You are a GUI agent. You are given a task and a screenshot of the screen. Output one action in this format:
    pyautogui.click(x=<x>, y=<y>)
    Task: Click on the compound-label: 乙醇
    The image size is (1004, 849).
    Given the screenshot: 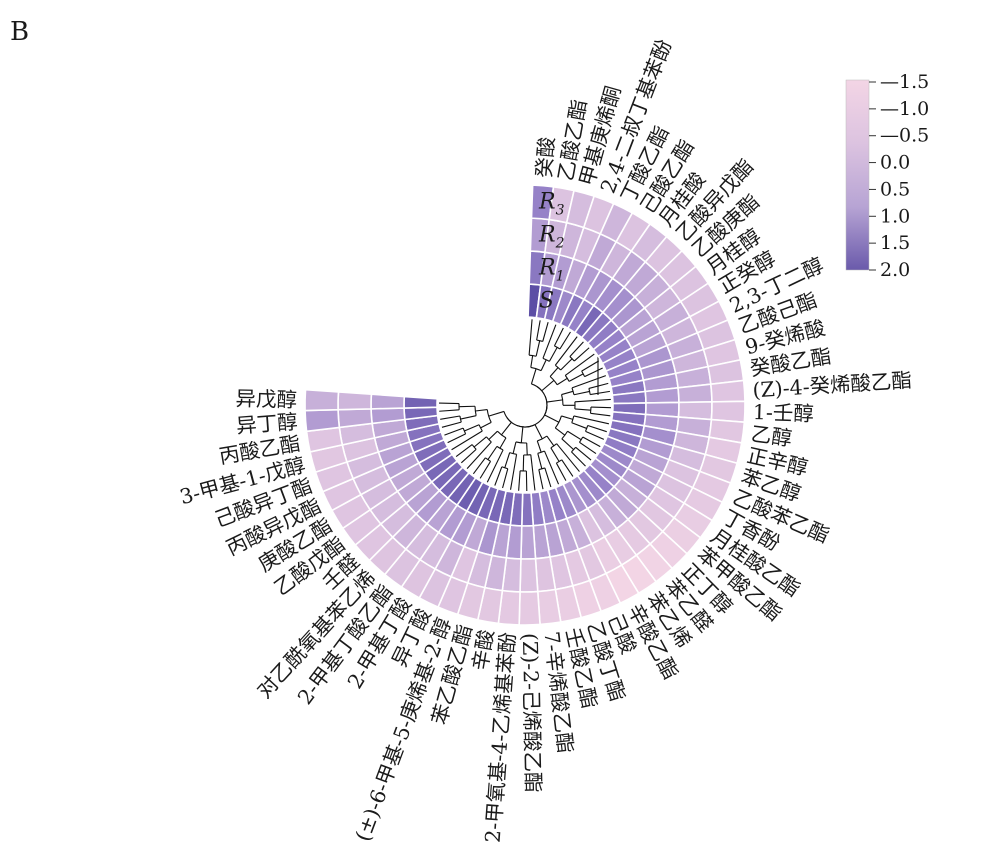 What is the action you would take?
    pyautogui.click(x=772, y=436)
    